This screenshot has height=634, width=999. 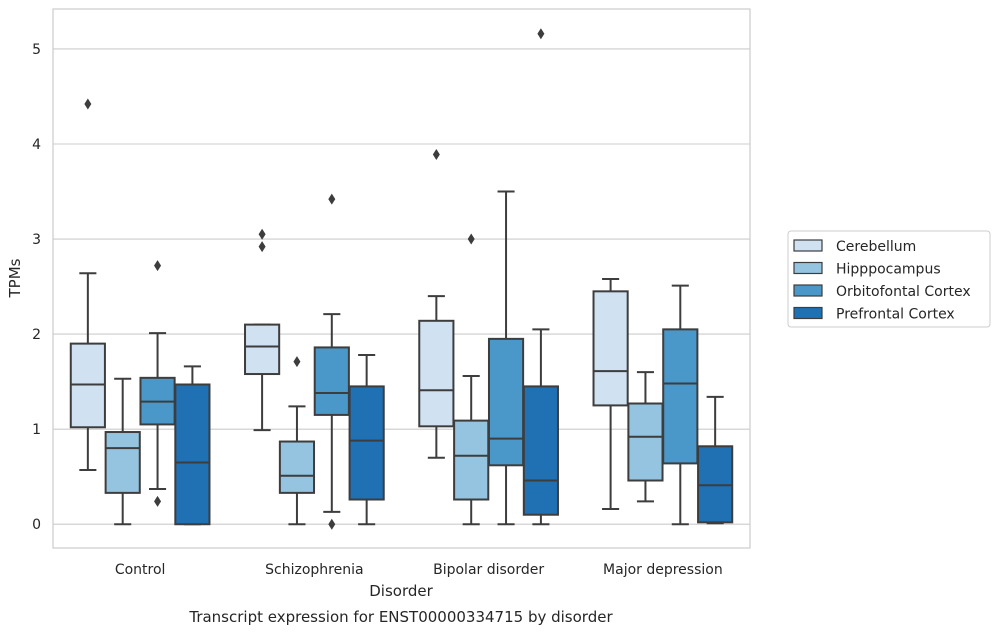 What do you see at coordinates (36, 287) in the screenshot?
I see `y-tick-labels: 0 1 2 3 4 5` at bounding box center [36, 287].